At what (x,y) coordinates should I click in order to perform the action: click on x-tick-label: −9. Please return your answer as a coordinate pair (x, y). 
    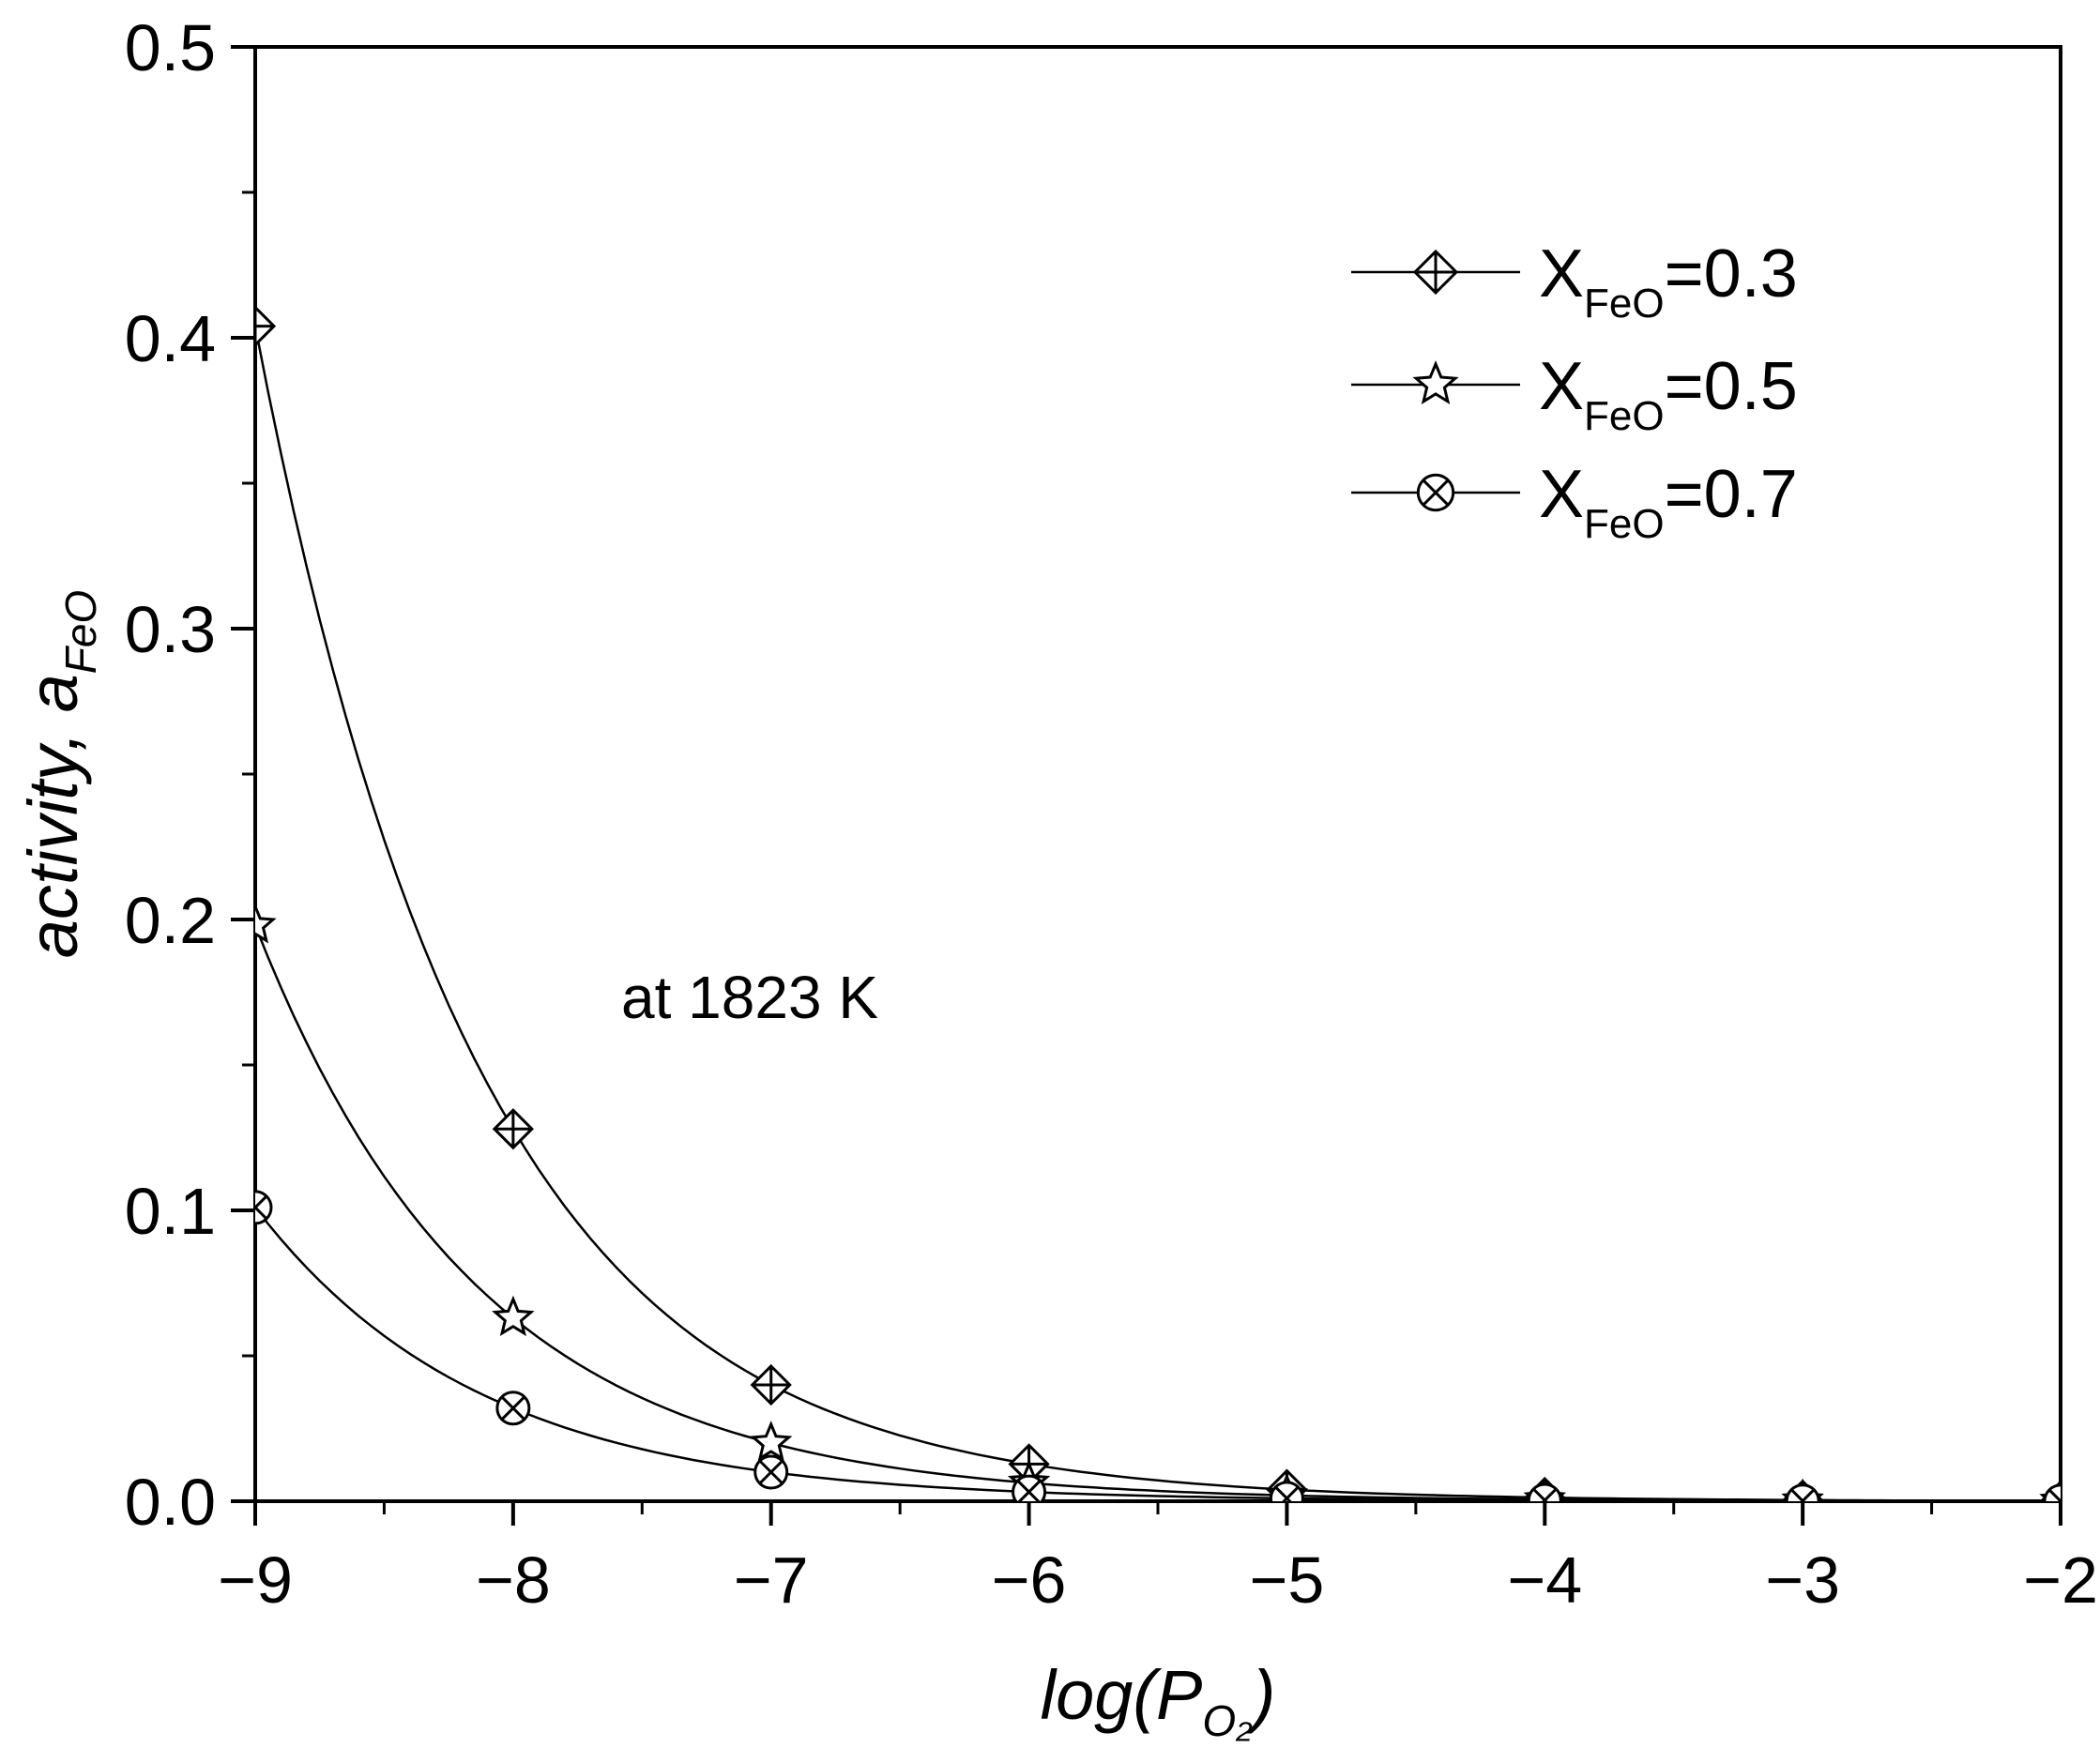
    Looking at the image, I should click on (255, 1580).